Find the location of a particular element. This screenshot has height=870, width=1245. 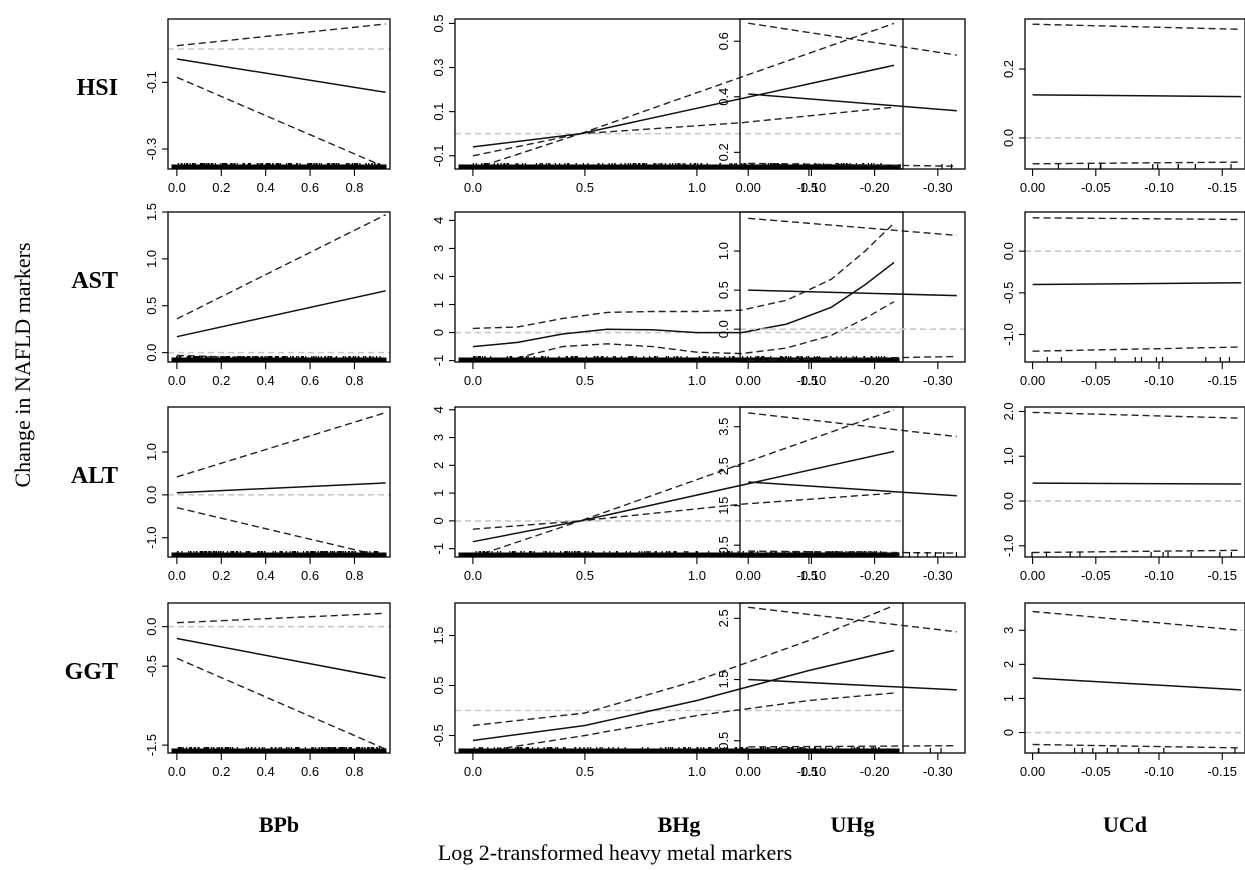

x-axis-title: Log 2-transformed heavy metal markers is located at coordinates (615, 852).